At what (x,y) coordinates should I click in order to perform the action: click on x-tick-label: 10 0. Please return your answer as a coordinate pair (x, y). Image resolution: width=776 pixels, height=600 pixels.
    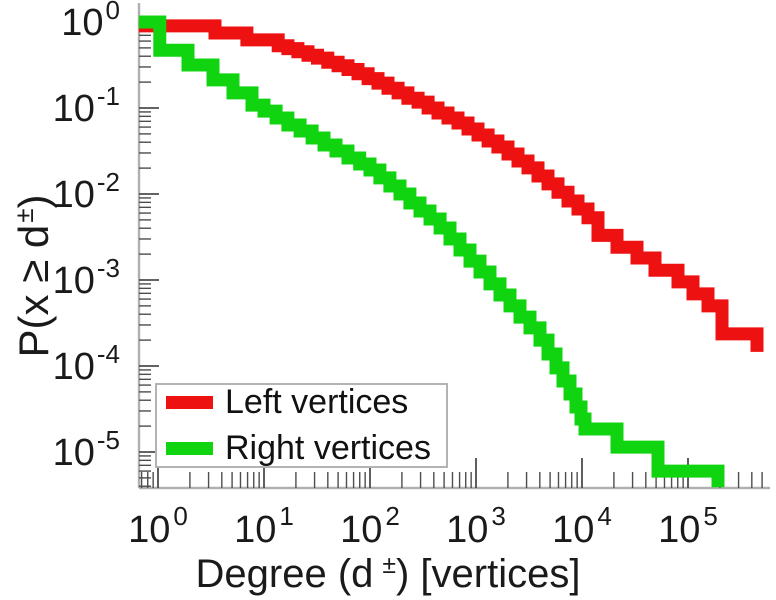
    Looking at the image, I should click on (158, 526).